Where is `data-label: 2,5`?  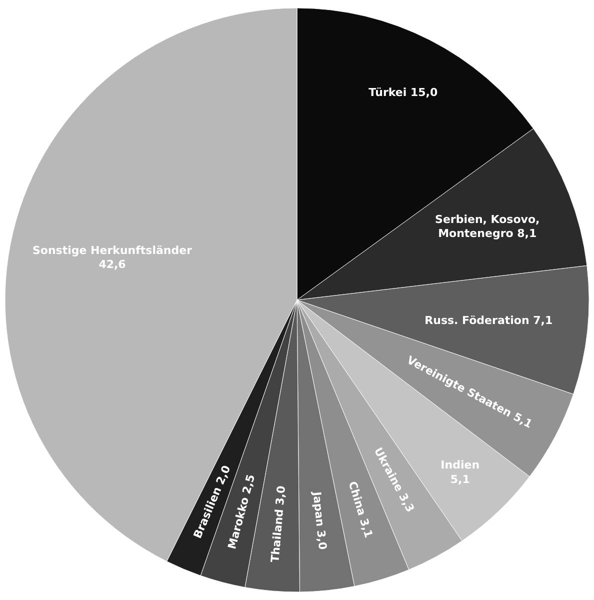
data-label: 2,5 is located at coordinates (249, 484).